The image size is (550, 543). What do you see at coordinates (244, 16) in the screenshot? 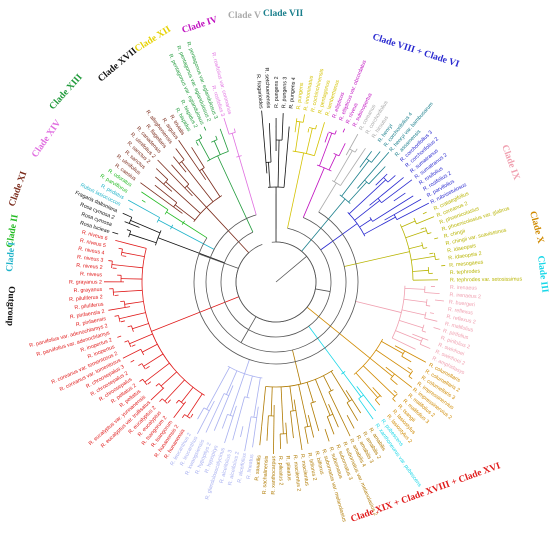
I see `clade-label-v: Clade V` at bounding box center [244, 16].